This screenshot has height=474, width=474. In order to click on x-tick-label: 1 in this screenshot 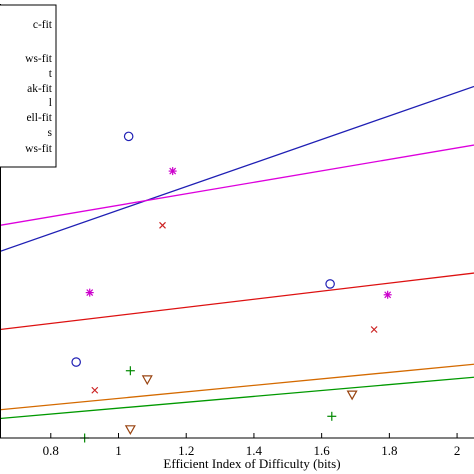, I will do `click(118, 450)`.